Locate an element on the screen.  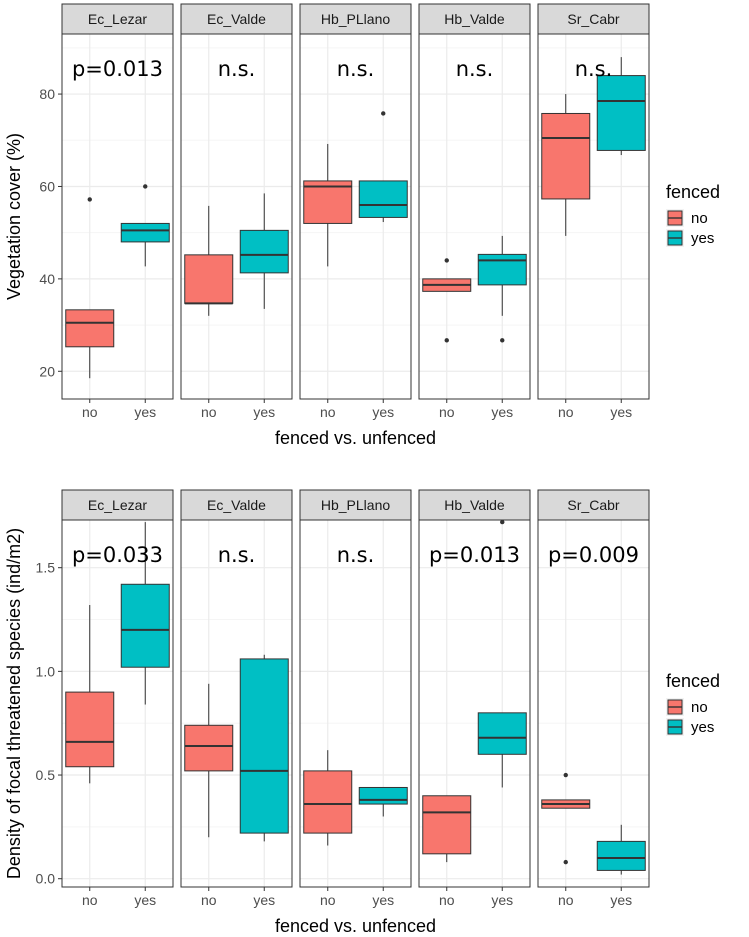
legend-label: no is located at coordinates (699, 707).